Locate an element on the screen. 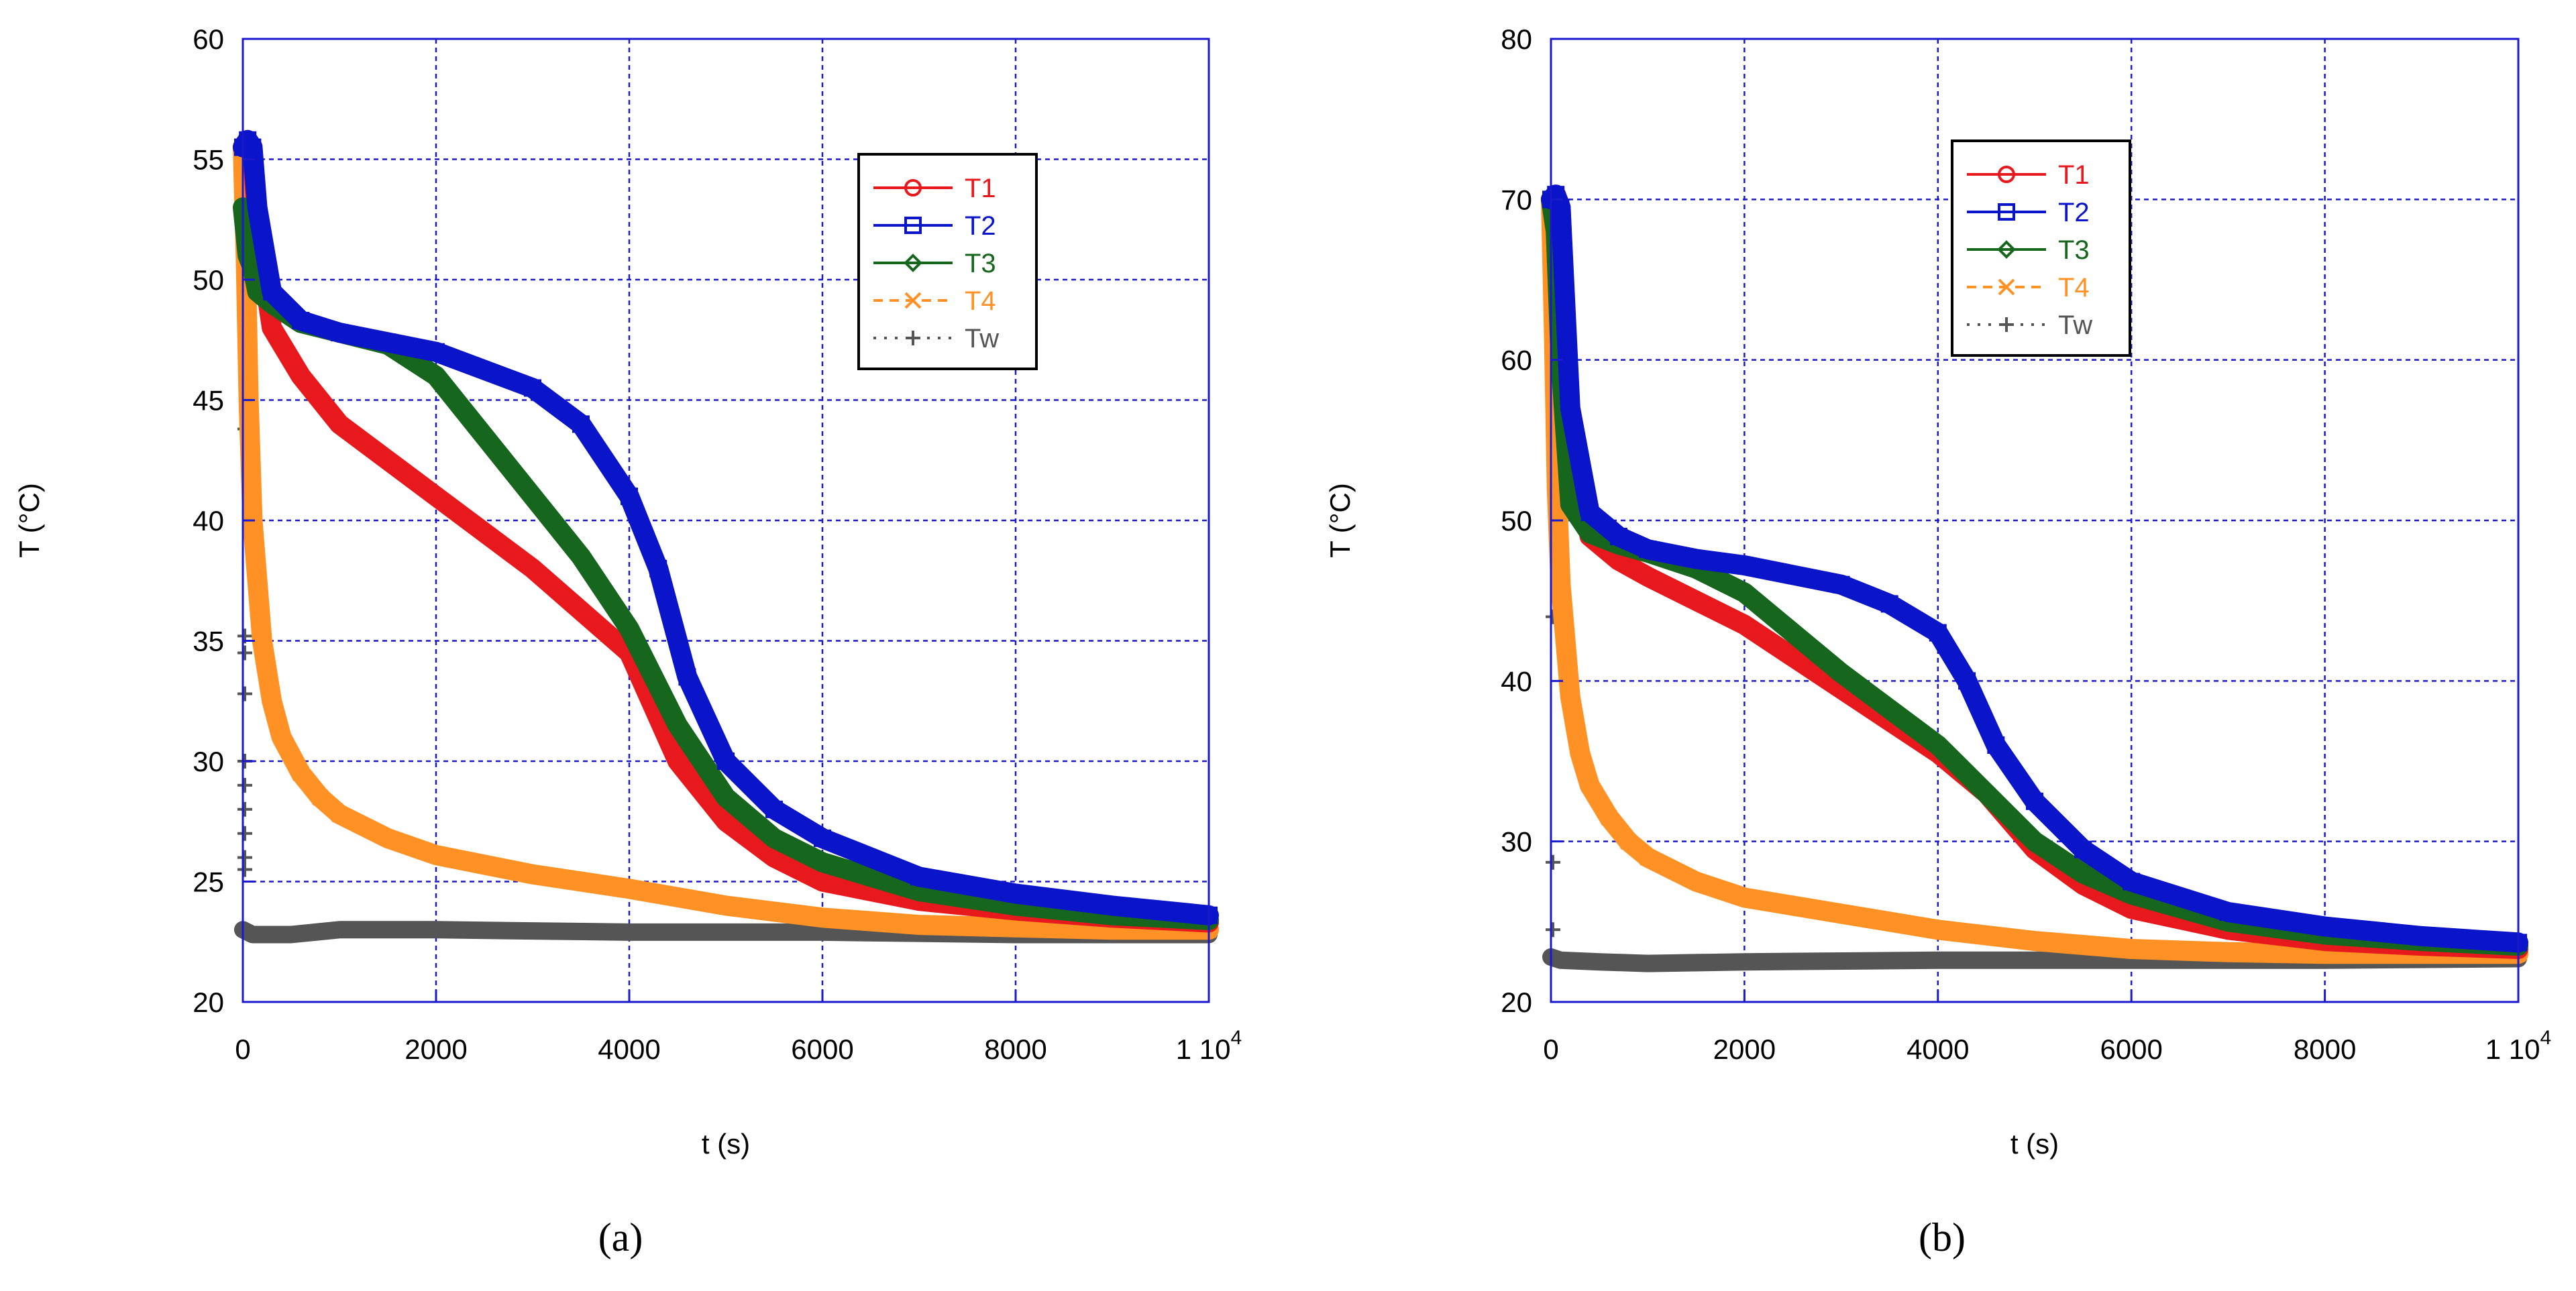 This screenshot has height=1291, width=2576. chart-b-legend-label-t2: T2 is located at coordinates (2074, 212).